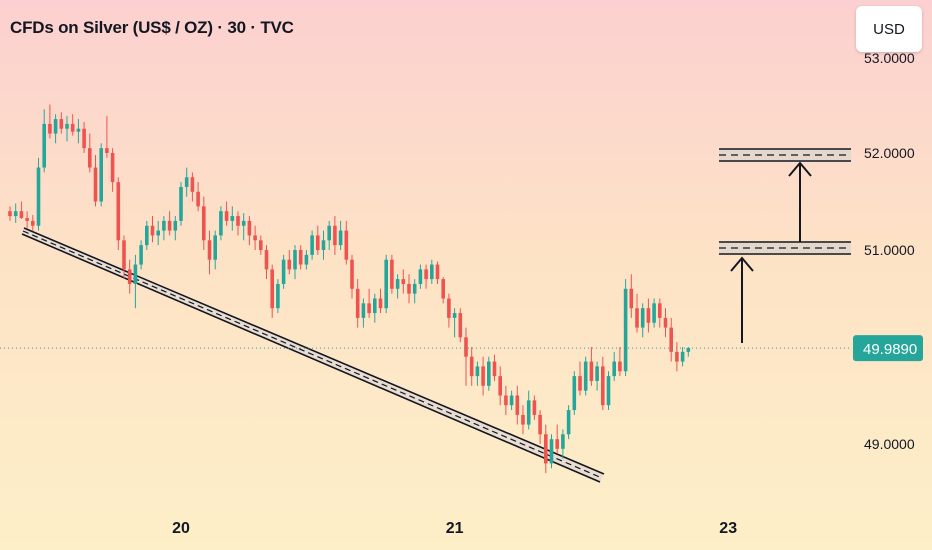  I want to click on arrow-up-first, so click(742, 299).